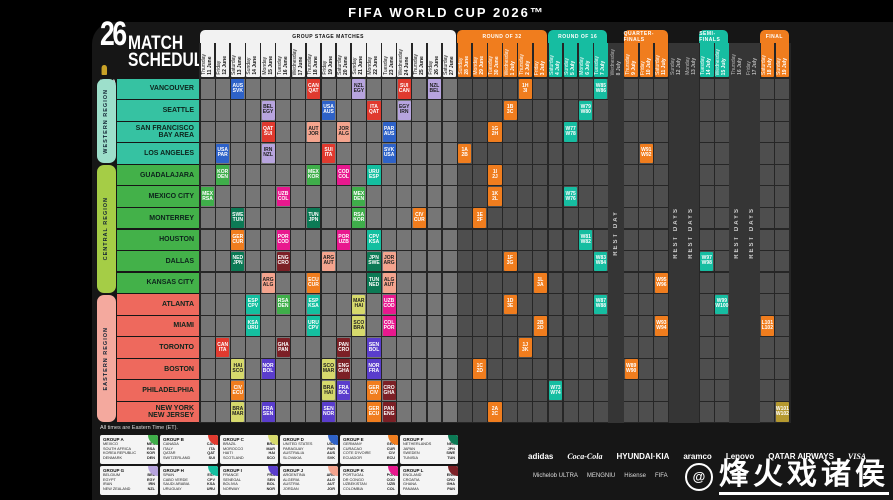 The width and height of the screenshot is (893, 500). I want to click on match-cell: USA AUS, so click(329, 110).